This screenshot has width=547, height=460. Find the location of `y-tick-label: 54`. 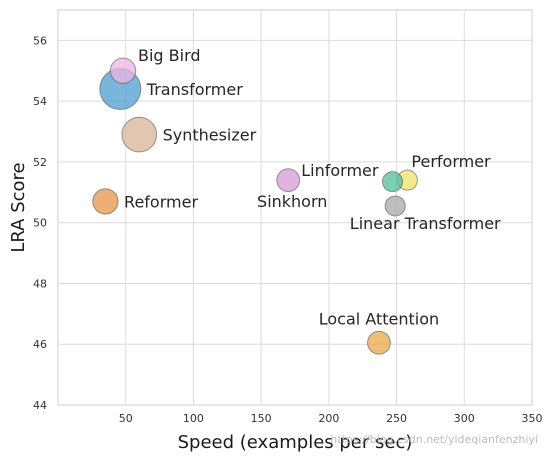

y-tick-label: 54 is located at coordinates (40, 101).